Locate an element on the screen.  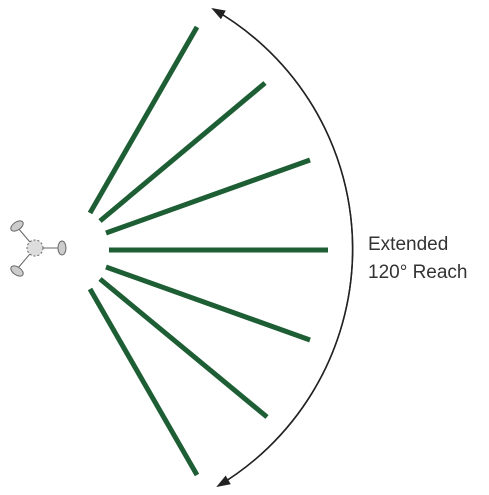
label-line: Extended is located at coordinates (408, 244).